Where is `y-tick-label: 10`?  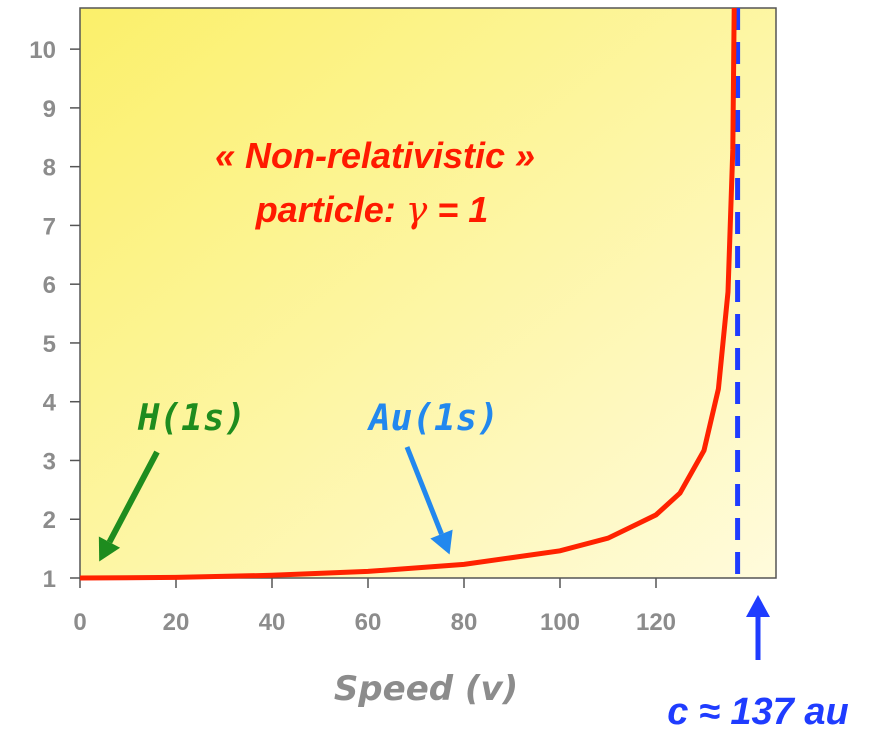 y-tick-label: 10 is located at coordinates (42, 50).